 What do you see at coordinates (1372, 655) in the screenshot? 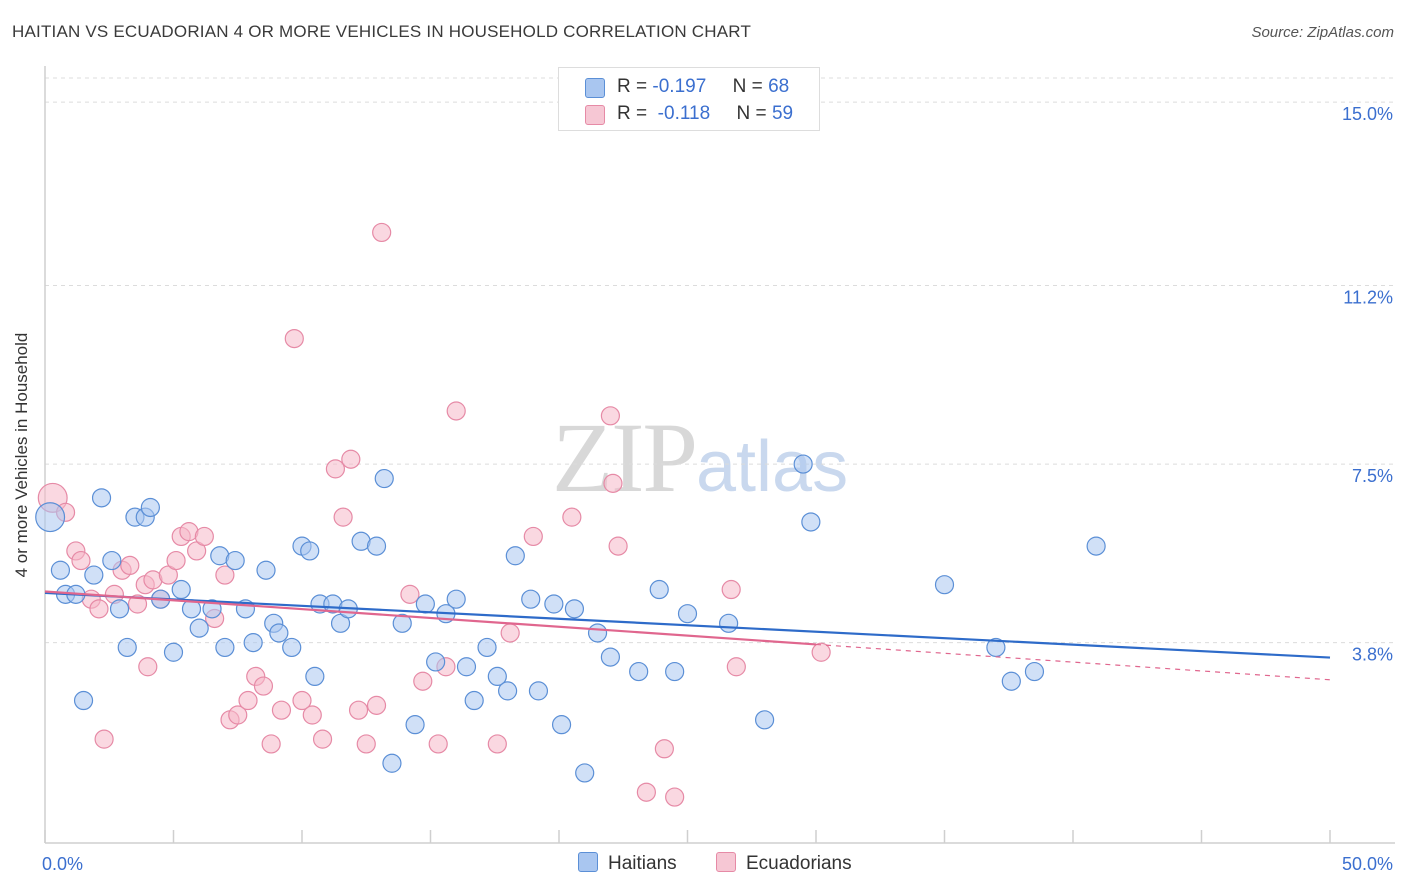
I see `y-tick-label: 3.8%` at bounding box center [1372, 655].